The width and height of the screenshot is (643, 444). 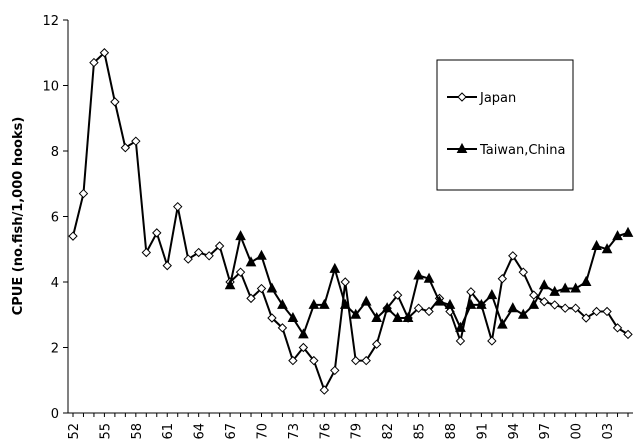 I want to click on x-tick-label: 94, so click(x=514, y=431).